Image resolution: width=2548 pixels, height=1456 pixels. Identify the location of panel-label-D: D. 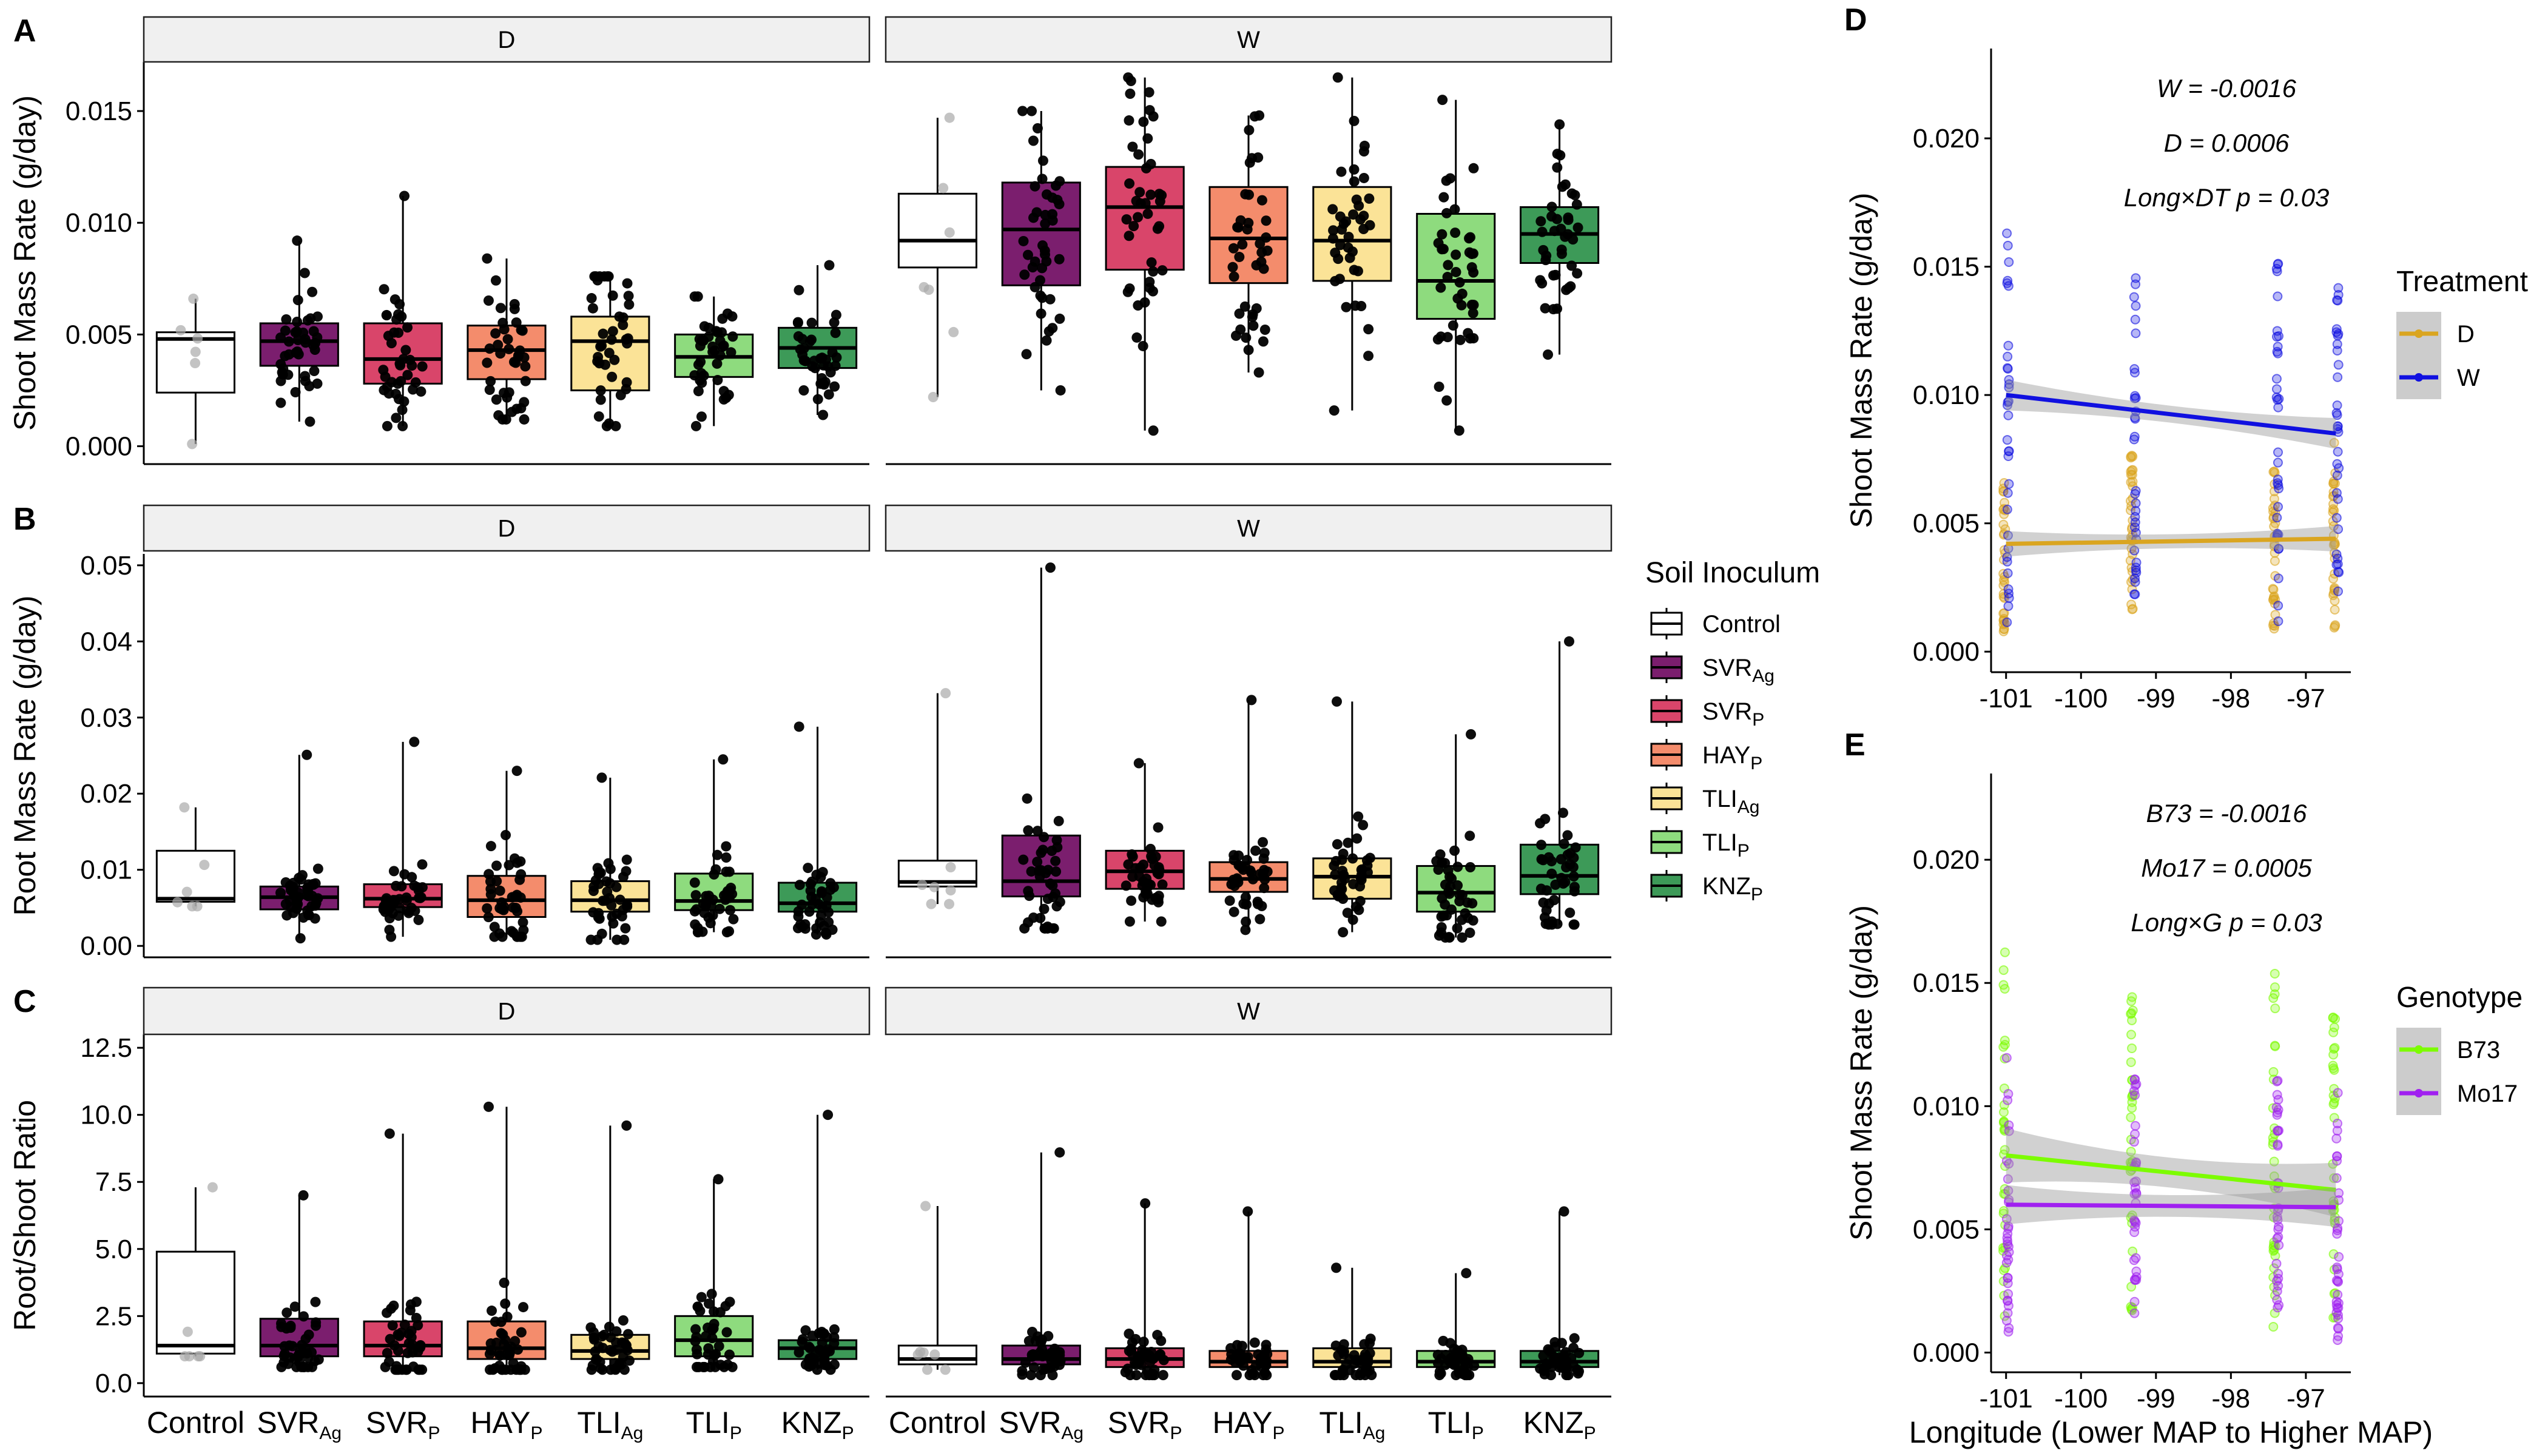
(1855, 20).